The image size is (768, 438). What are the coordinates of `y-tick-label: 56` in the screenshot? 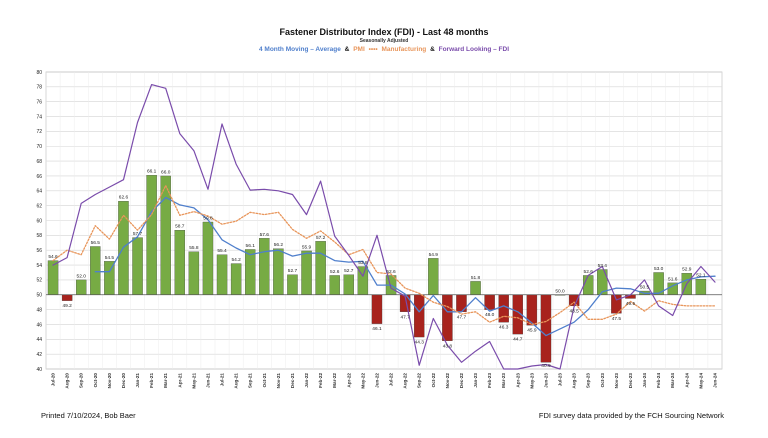 It's located at (39, 251).